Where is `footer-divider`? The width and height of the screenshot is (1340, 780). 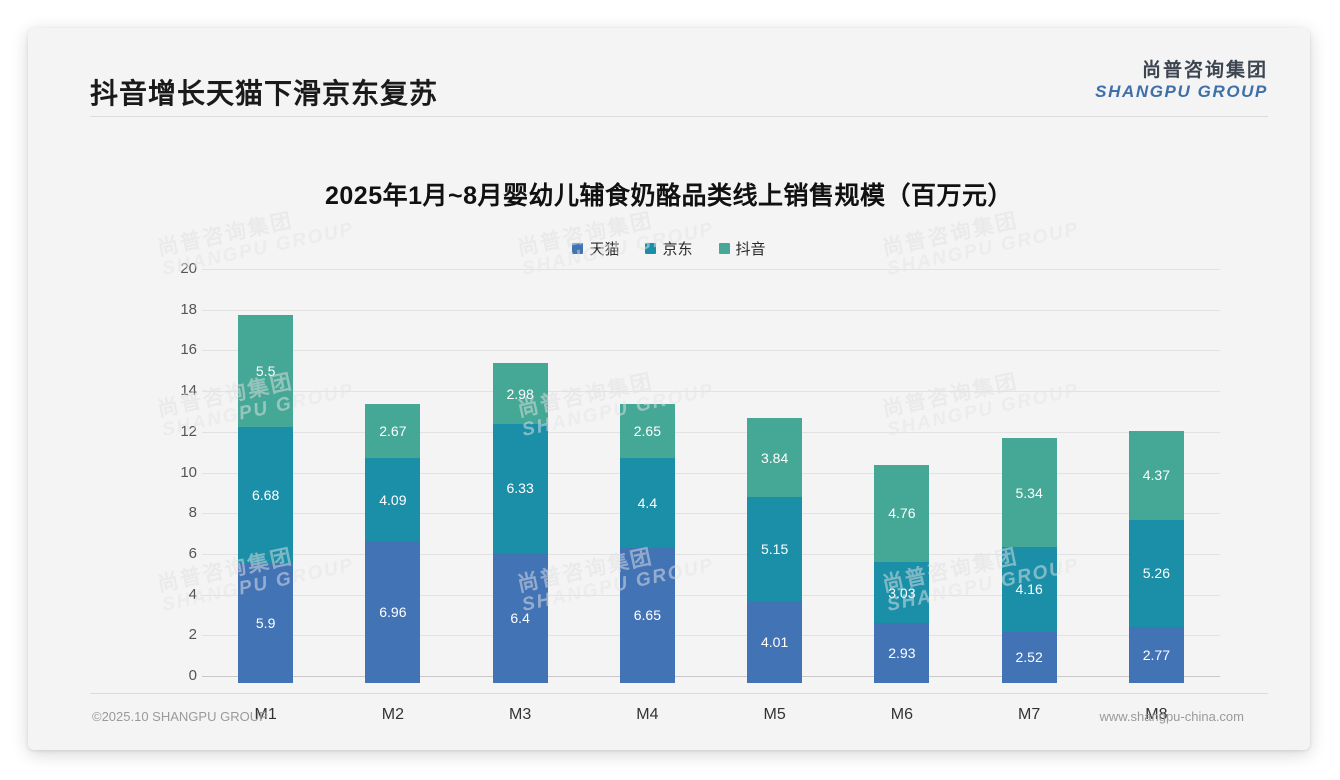
footer-divider is located at coordinates (679, 693).